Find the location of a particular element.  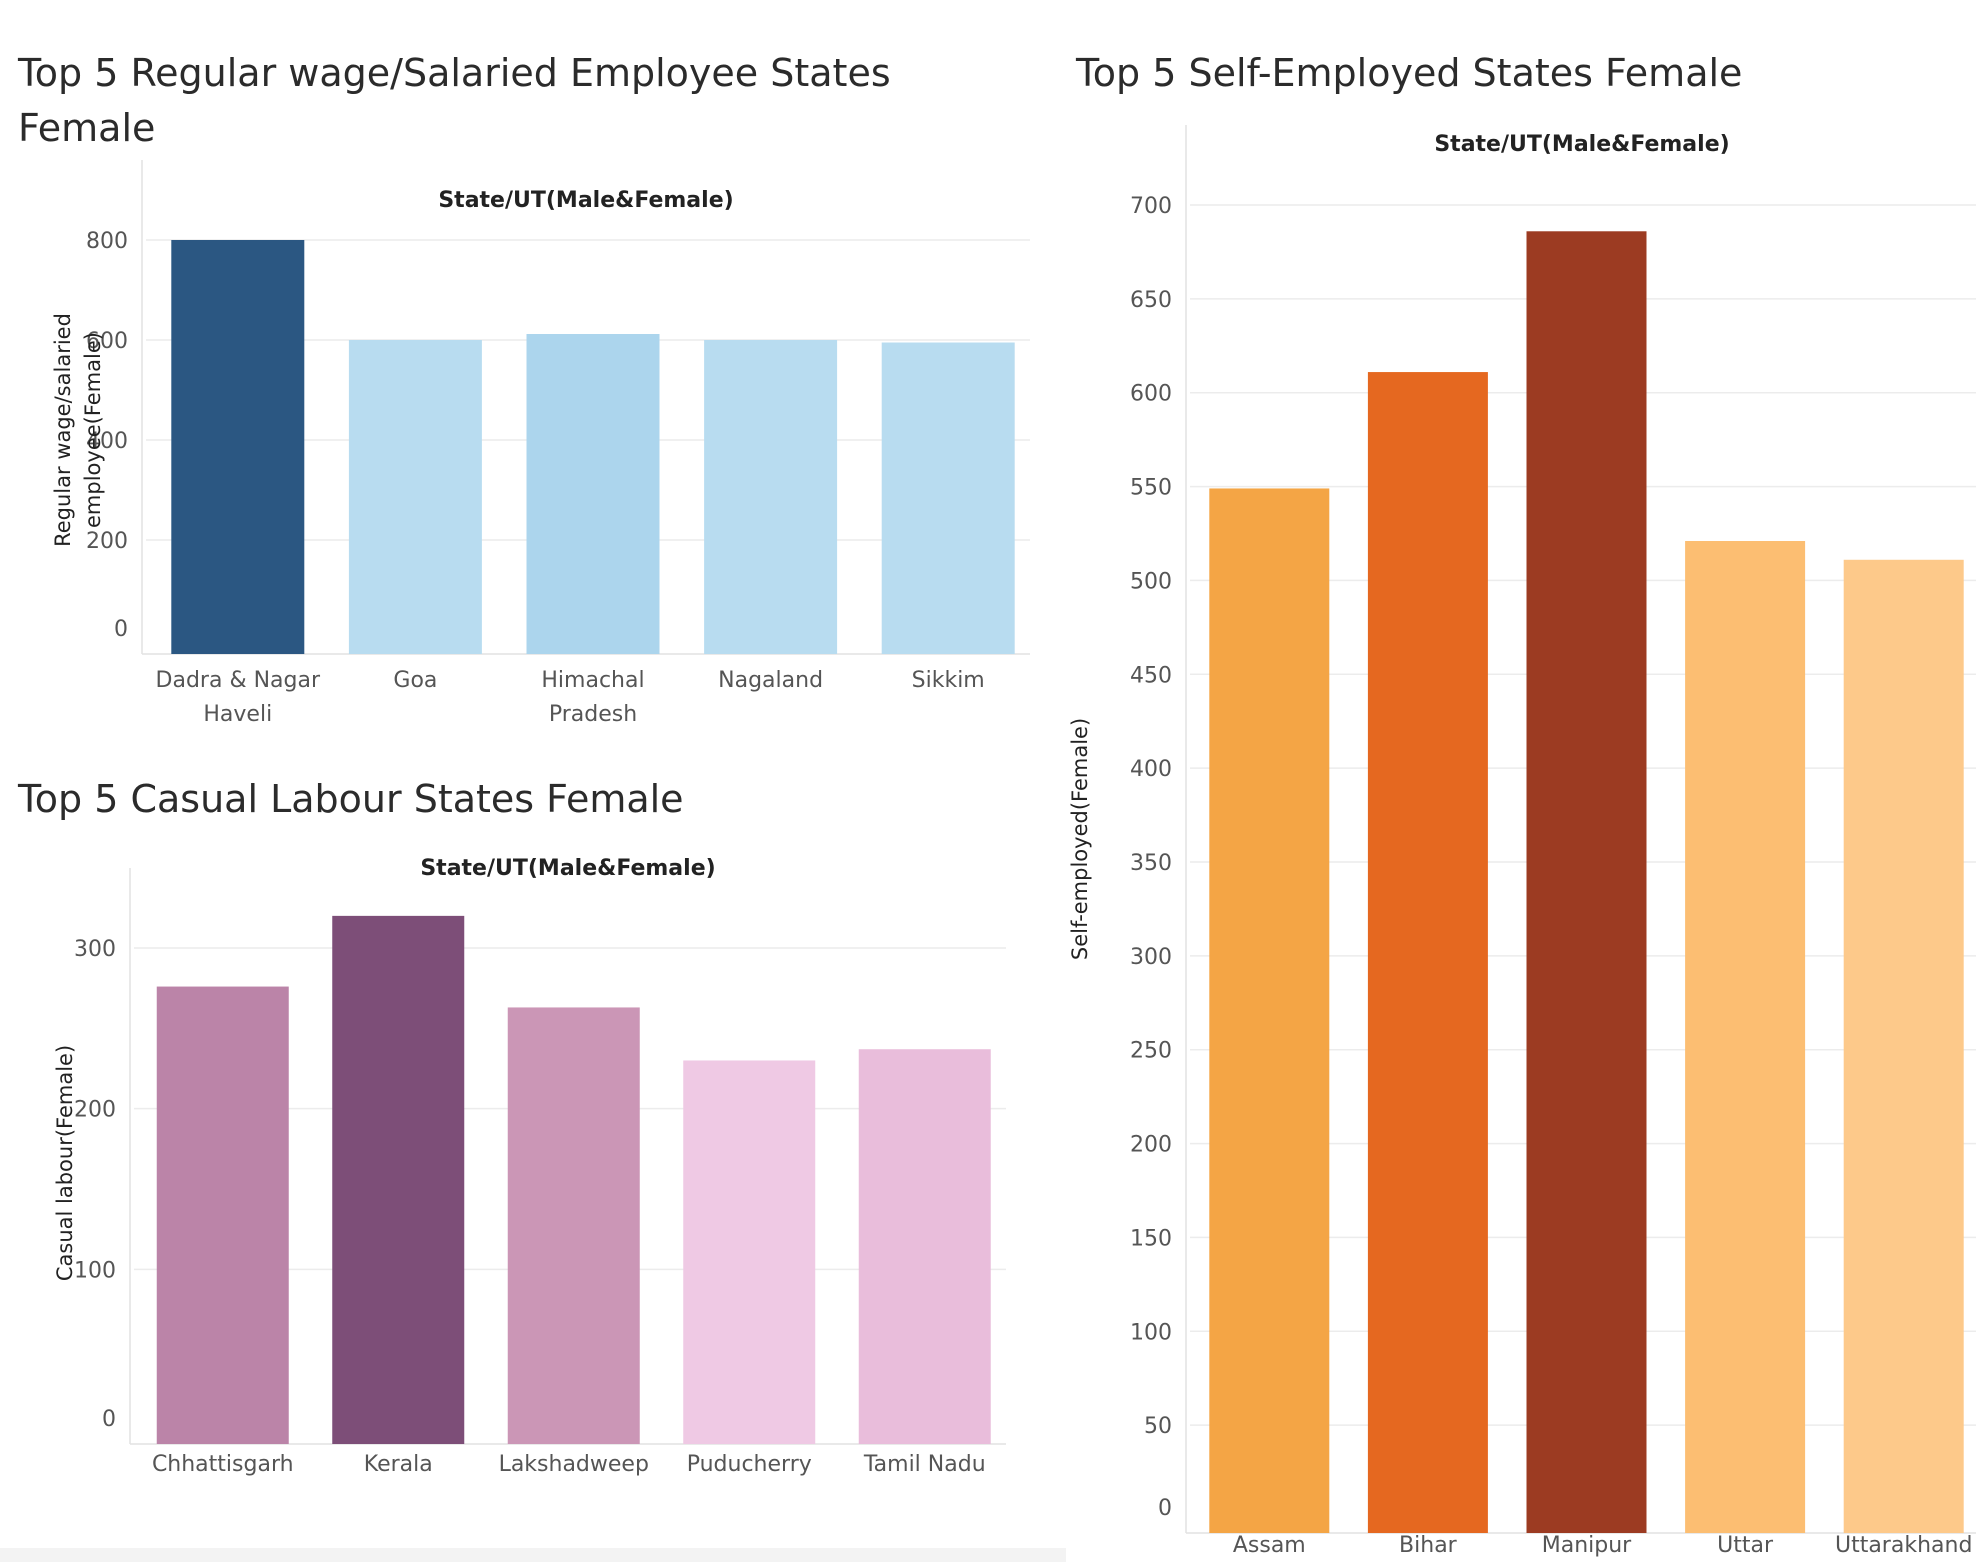

category-label: Manipur is located at coordinates (1587, 1545).